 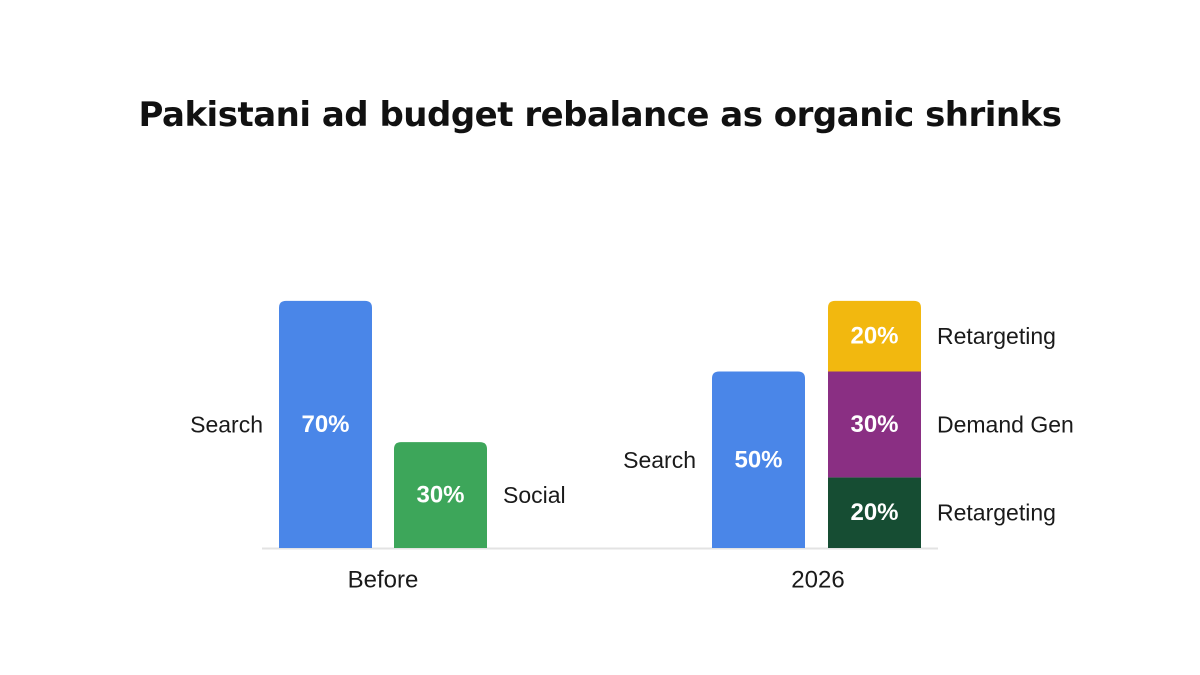 I want to click on series-label: Demand Gen, so click(x=1005, y=424).